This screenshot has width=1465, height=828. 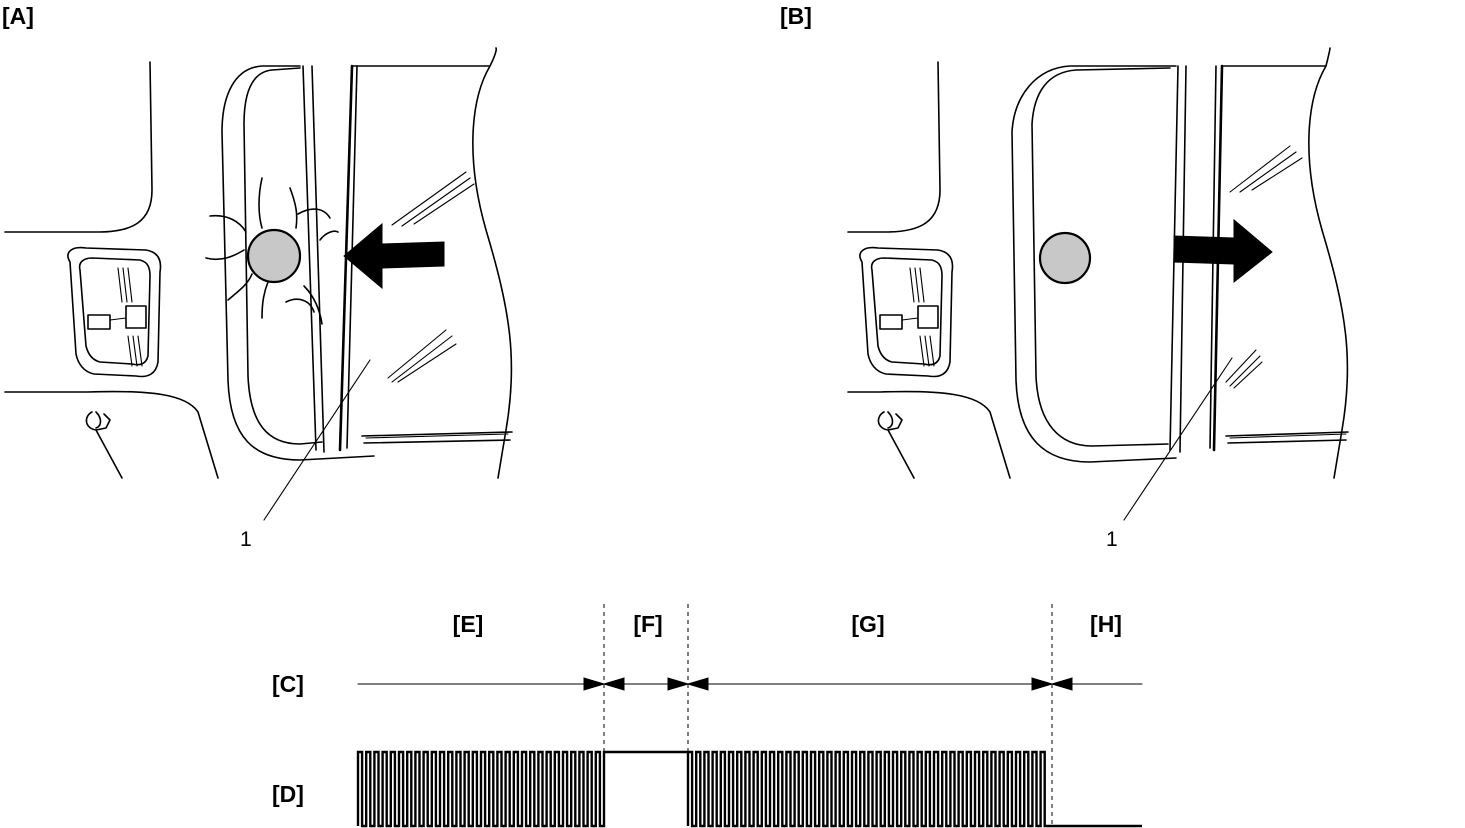 What do you see at coordinates (394, 256) in the screenshot?
I see `close-direction-arrow` at bounding box center [394, 256].